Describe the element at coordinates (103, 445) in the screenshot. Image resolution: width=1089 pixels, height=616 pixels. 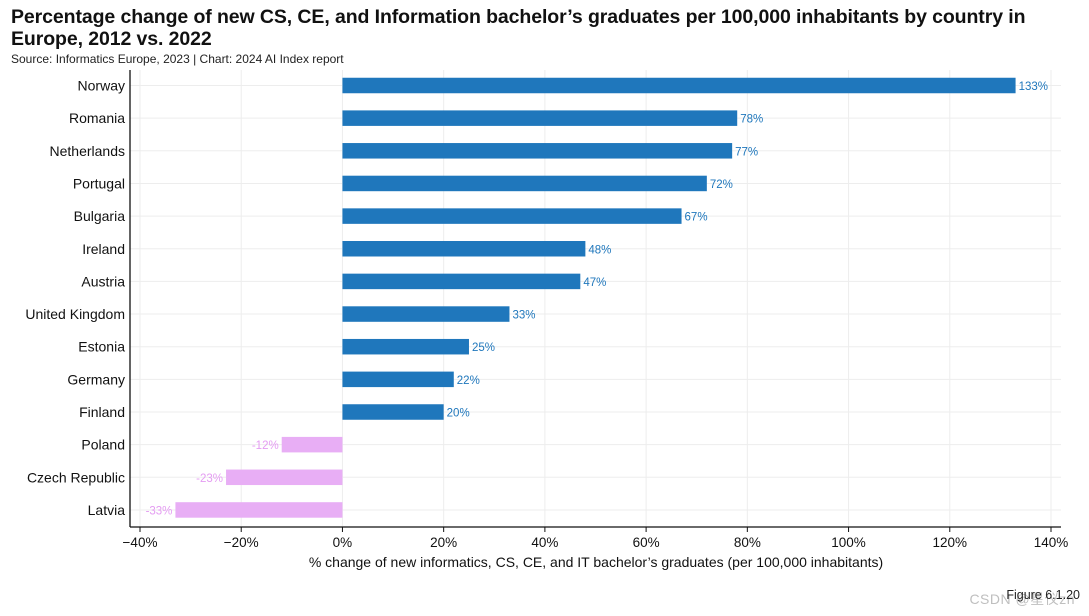
I see `category-label: Poland` at that location.